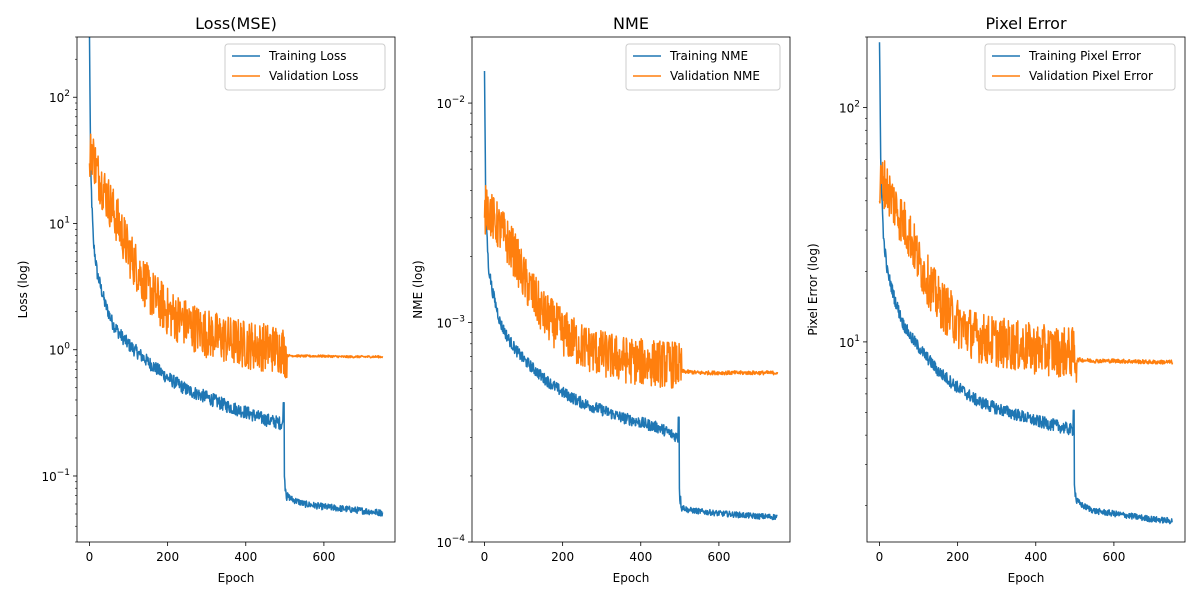  What do you see at coordinates (715, 76) in the screenshot?
I see `legend-entry: Validation NME` at bounding box center [715, 76].